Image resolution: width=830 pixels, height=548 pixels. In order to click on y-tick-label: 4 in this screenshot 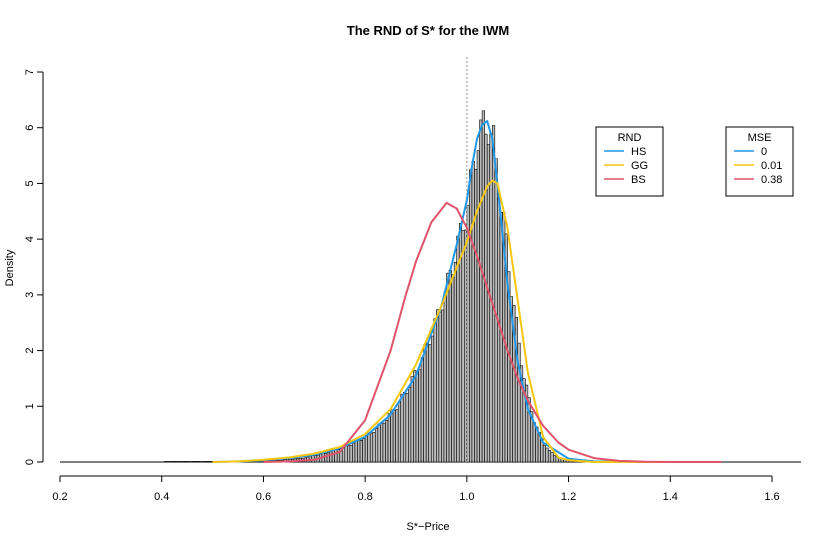, I will do `click(30, 239)`.